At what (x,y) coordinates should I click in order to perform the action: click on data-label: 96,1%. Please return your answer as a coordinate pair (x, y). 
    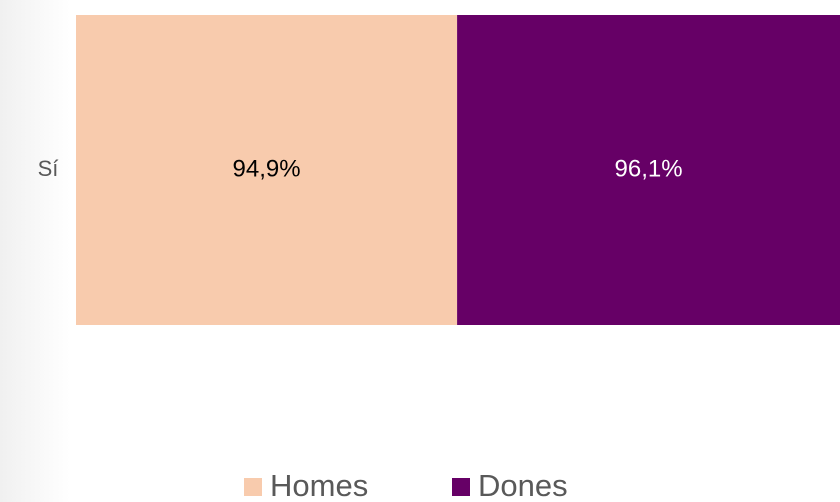
    Looking at the image, I should click on (649, 168).